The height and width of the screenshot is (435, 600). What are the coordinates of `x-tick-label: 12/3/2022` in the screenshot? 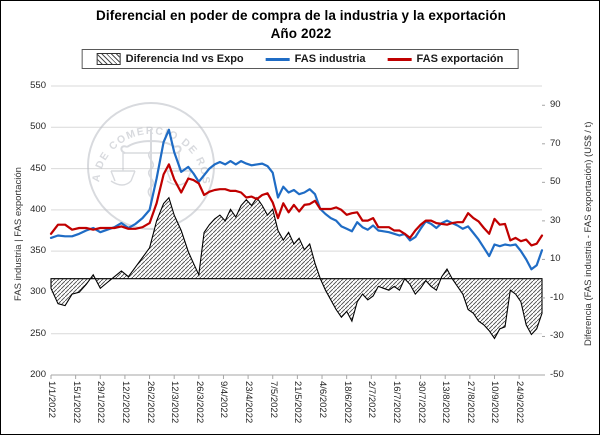 It's located at (175, 402).